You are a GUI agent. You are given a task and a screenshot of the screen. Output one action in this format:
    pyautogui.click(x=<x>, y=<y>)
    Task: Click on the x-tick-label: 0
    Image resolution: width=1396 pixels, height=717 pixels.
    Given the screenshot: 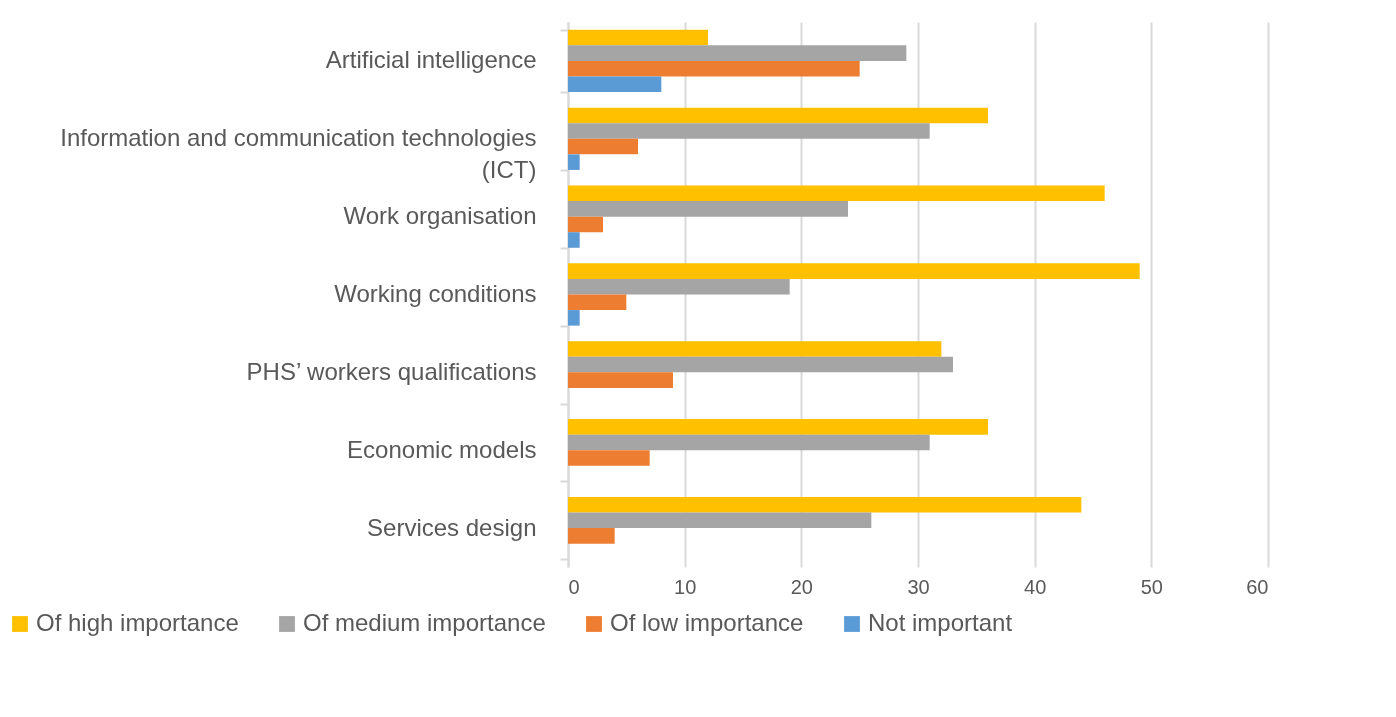 What is the action you would take?
    pyautogui.click(x=574, y=586)
    